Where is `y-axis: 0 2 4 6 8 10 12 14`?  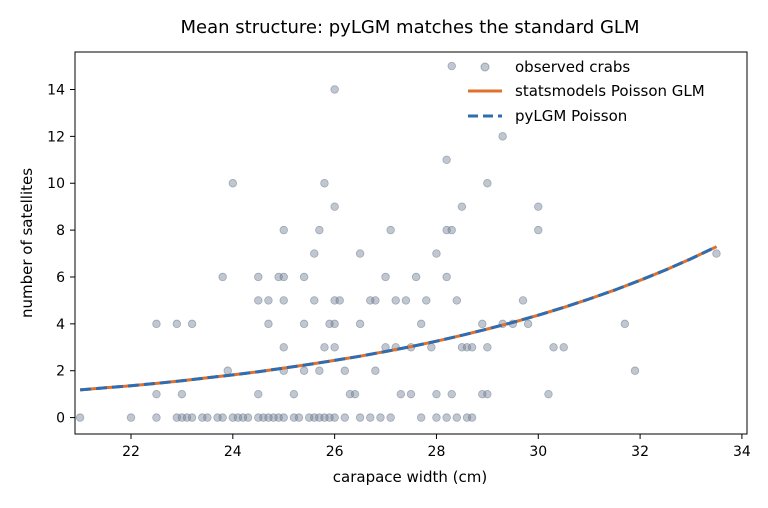
y-axis: 0 2 4 6 8 10 12 14 is located at coordinates (61, 254).